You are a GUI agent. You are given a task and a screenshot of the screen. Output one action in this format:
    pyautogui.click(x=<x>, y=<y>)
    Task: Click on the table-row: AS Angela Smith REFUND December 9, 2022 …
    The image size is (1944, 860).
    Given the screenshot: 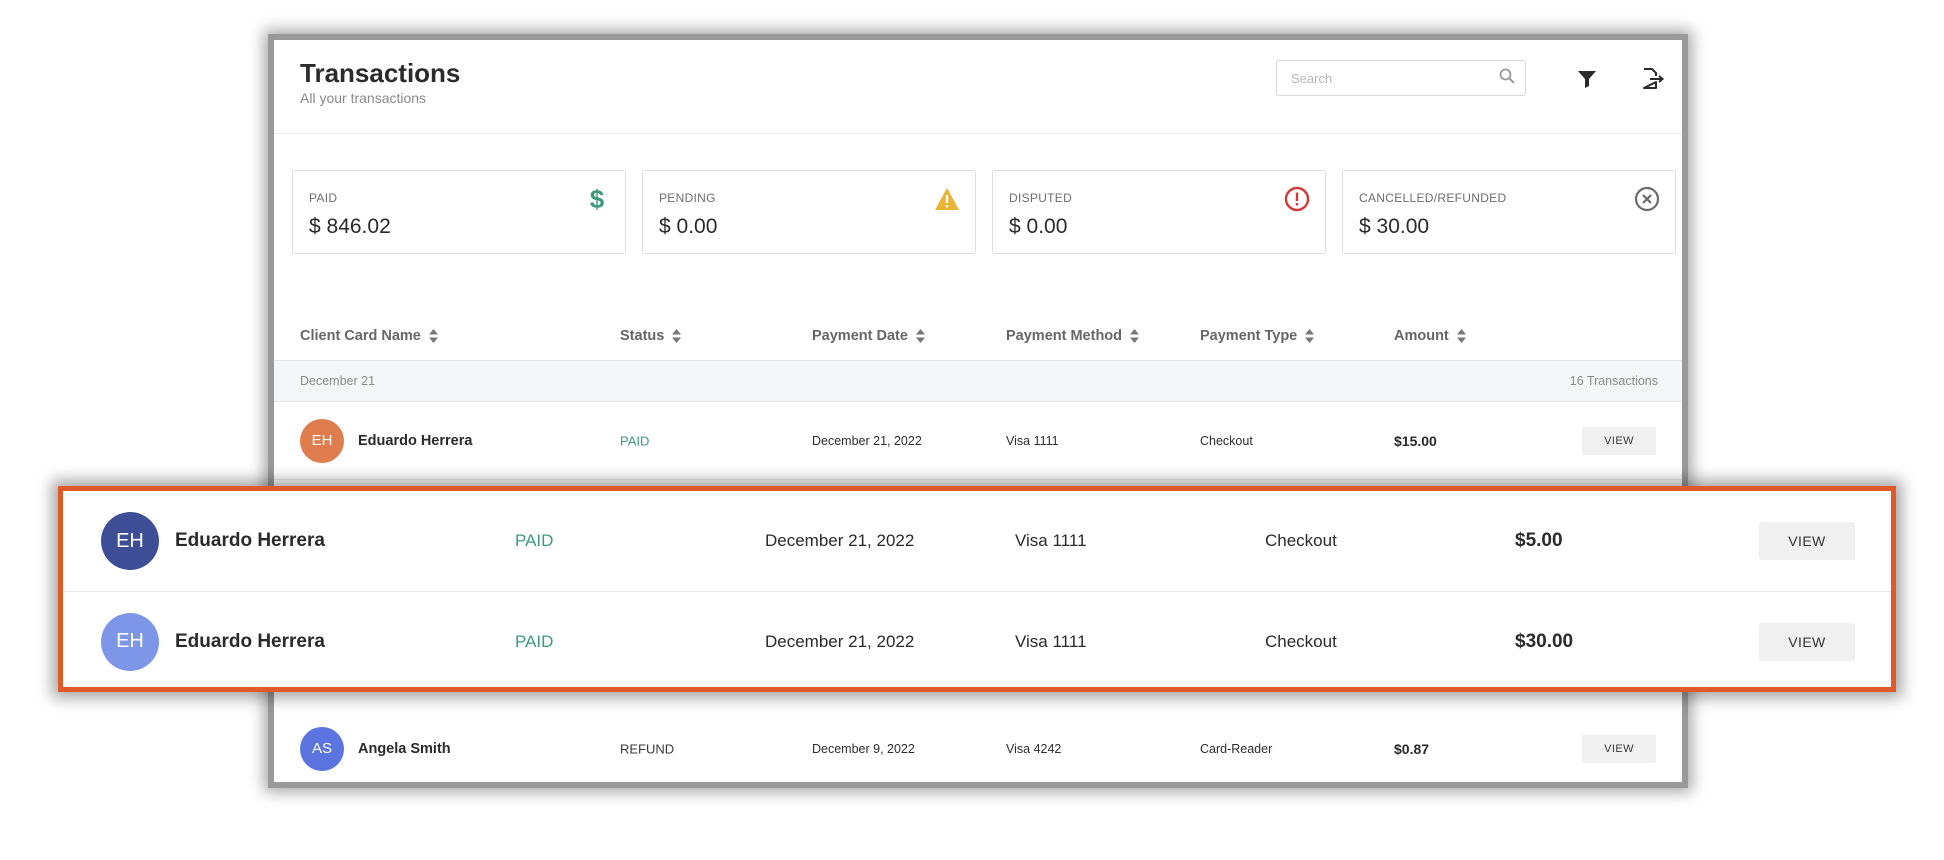 What is the action you would take?
    pyautogui.click(x=978, y=746)
    